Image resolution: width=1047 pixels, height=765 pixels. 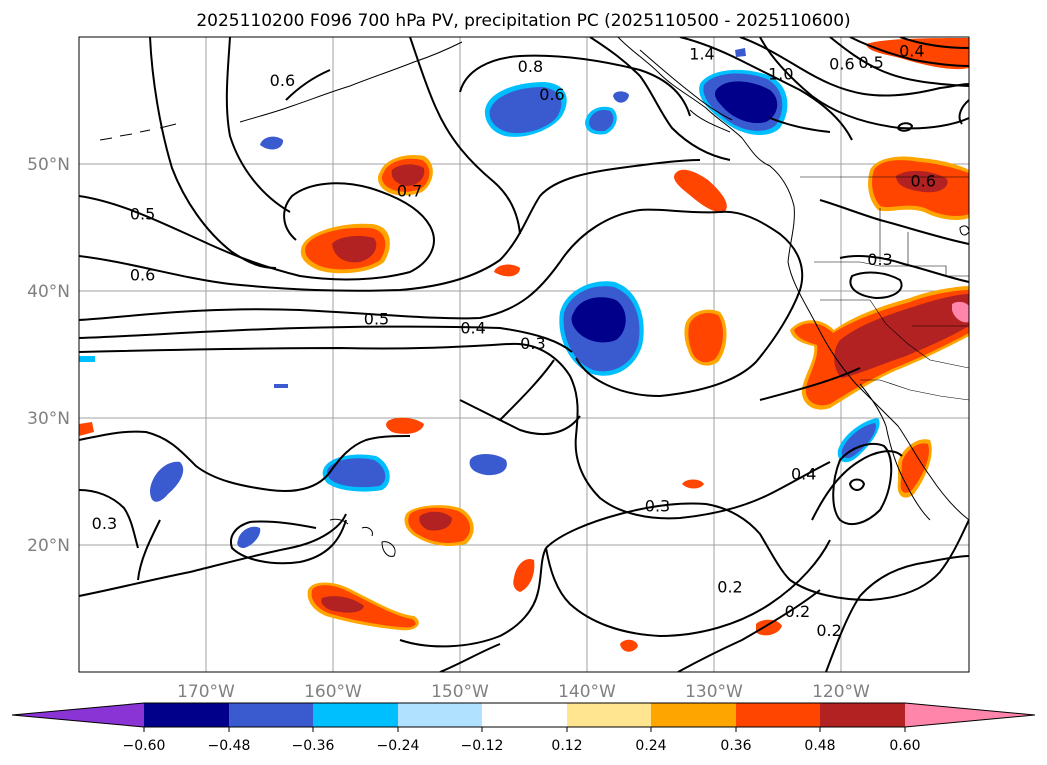 What do you see at coordinates (345, 248) in the screenshot?
I see `pos-blob-north-pacific` at bounding box center [345, 248].